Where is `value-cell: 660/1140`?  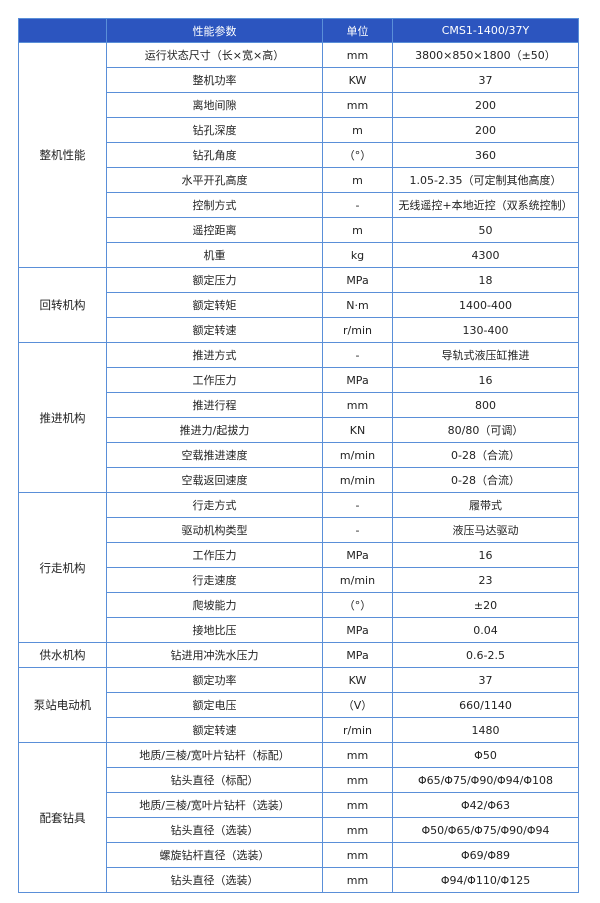
value-cell: 660/1140 is located at coordinates (485, 705).